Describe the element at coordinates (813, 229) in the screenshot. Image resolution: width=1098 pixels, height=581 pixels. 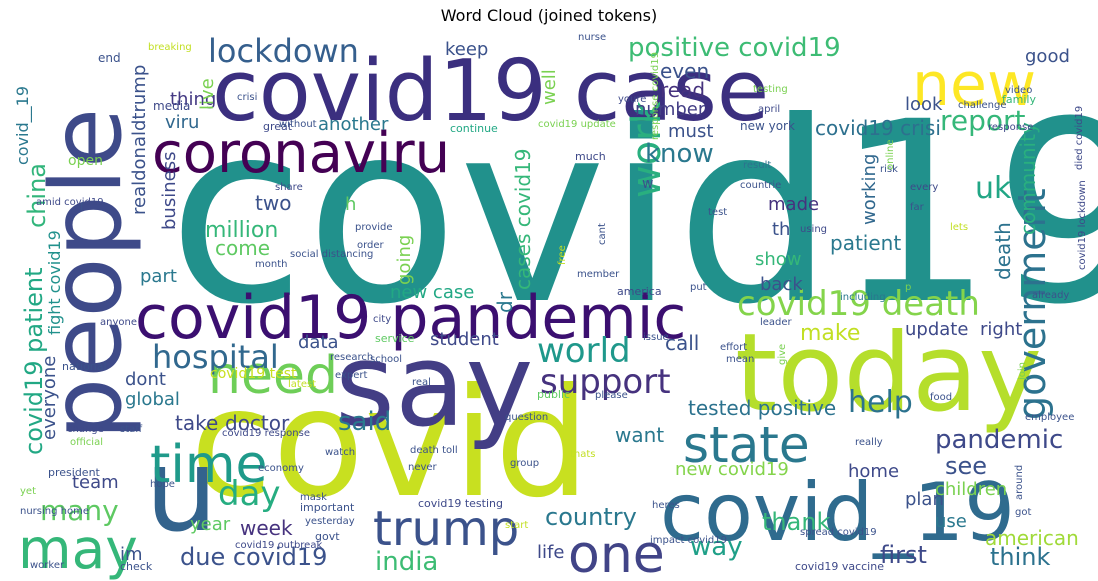
I see `word-using: using` at that location.